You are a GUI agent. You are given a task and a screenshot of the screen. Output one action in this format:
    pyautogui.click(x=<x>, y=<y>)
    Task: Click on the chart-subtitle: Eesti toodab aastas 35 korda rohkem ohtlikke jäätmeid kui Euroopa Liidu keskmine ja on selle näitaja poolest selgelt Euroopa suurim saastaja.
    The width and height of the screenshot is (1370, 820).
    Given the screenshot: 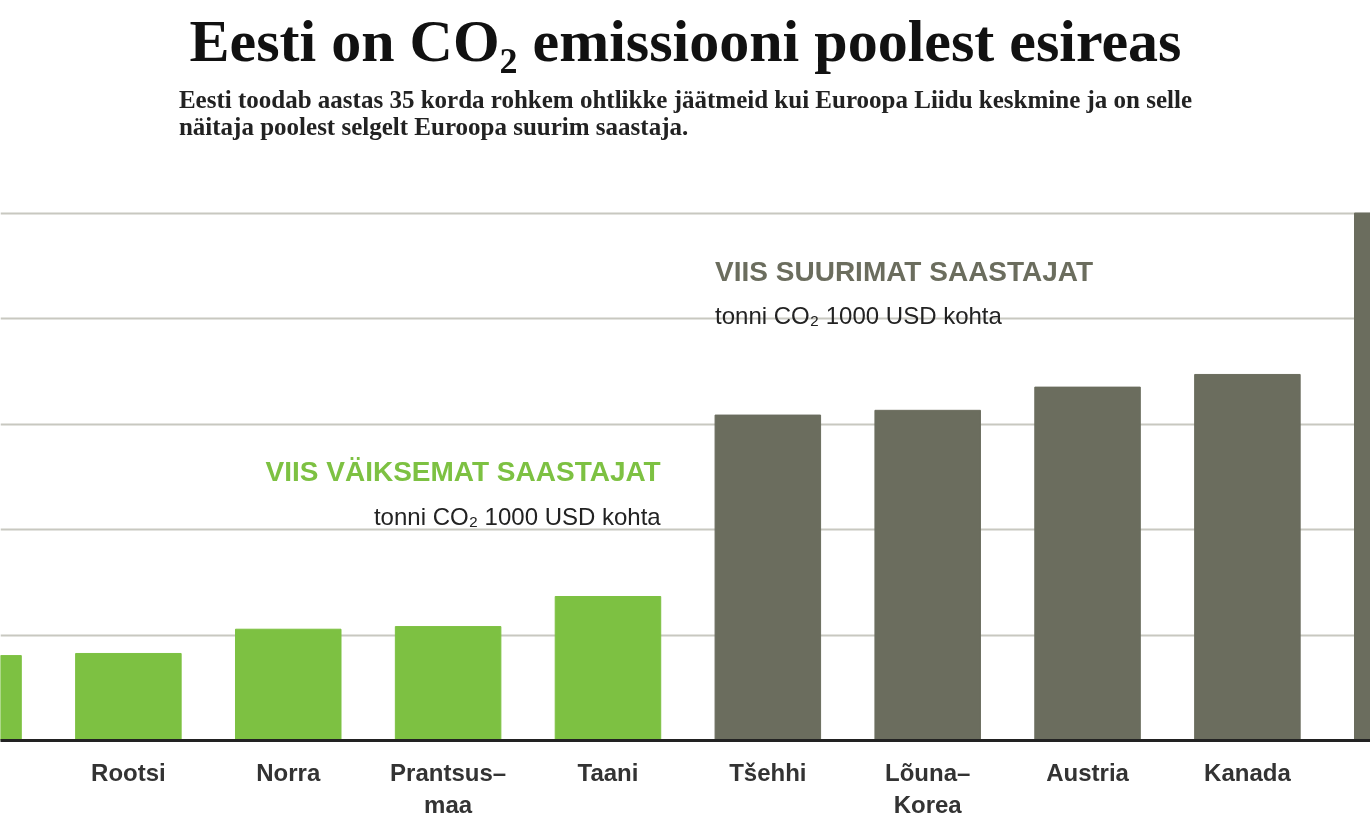 What is the action you would take?
    pyautogui.click(x=685, y=112)
    